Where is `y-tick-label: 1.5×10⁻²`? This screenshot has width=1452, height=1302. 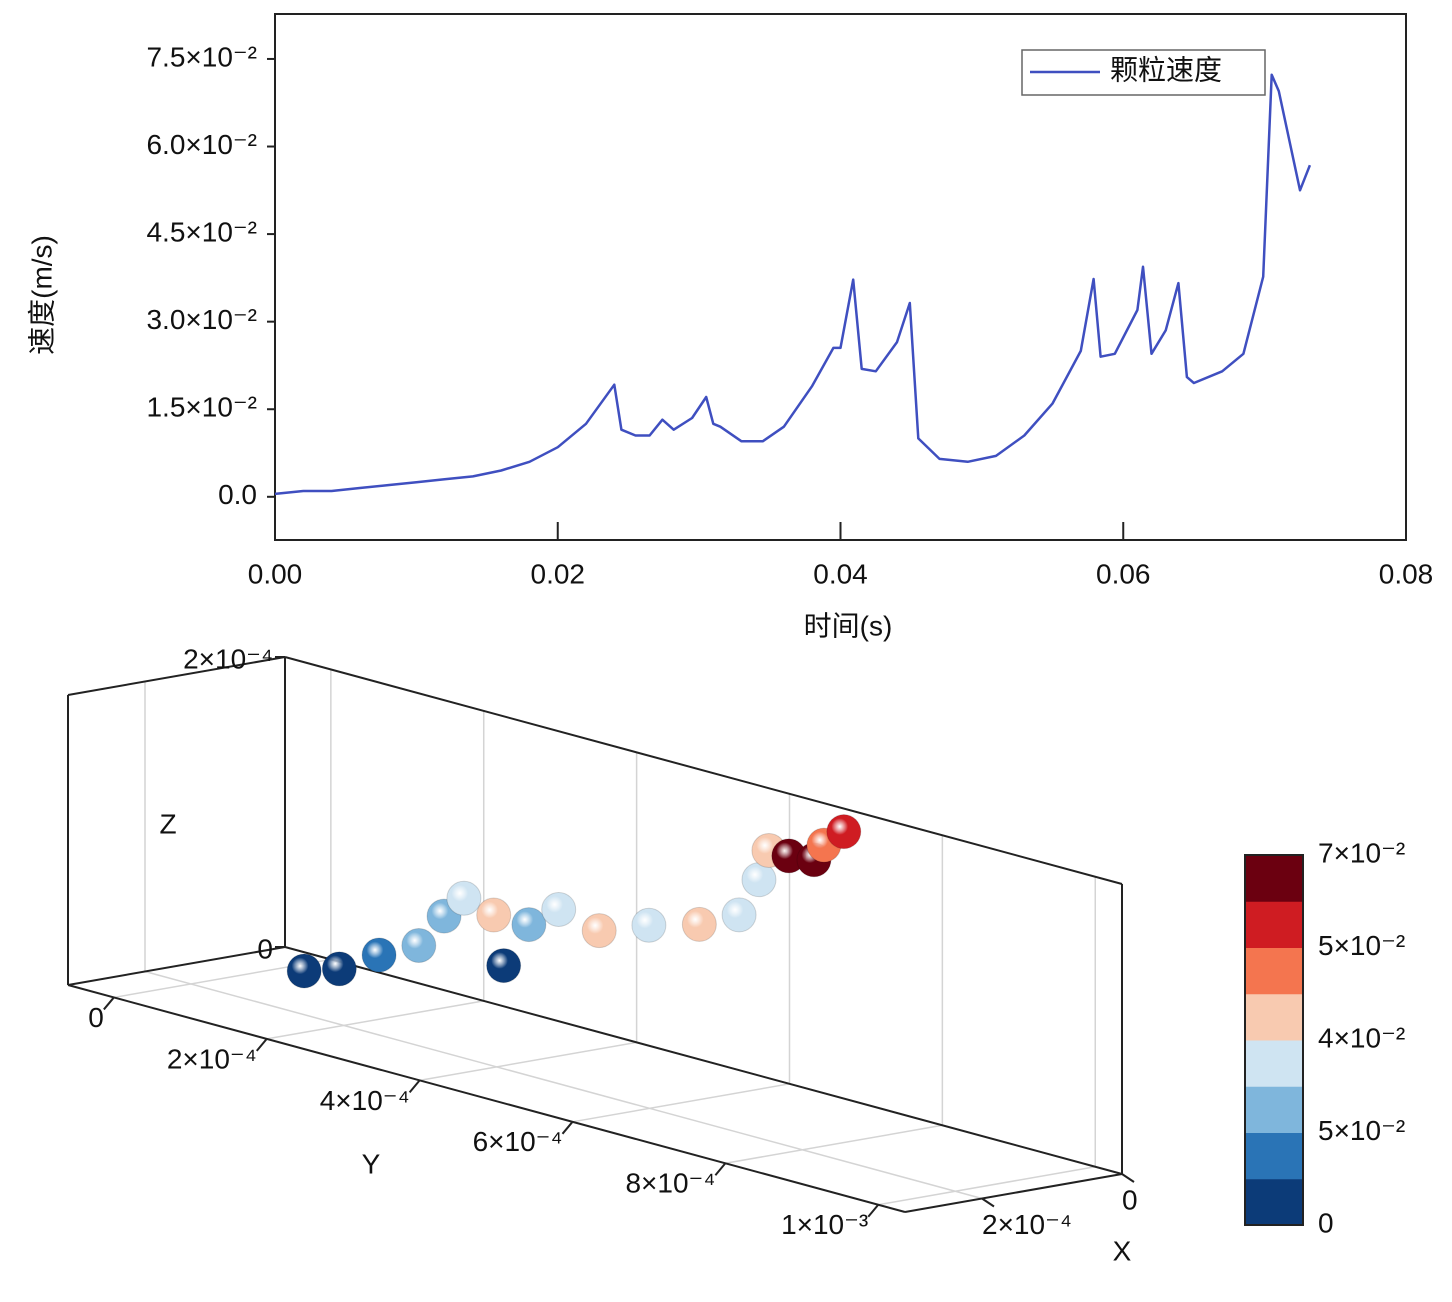 y-tick-label: 1.5×10⁻² is located at coordinates (201, 407).